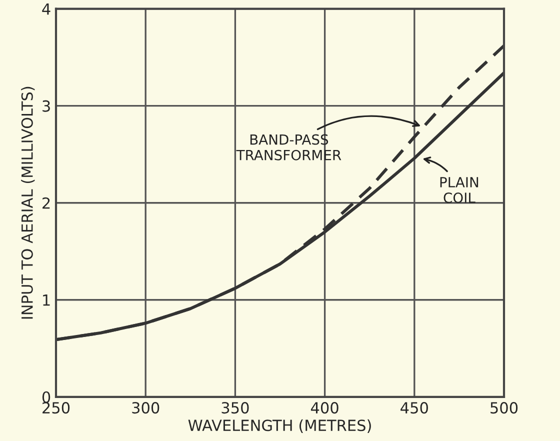 The height and width of the screenshot is (441, 560). Describe the element at coordinates (504, 408) in the screenshot. I see `x-tick-label: 500` at that location.